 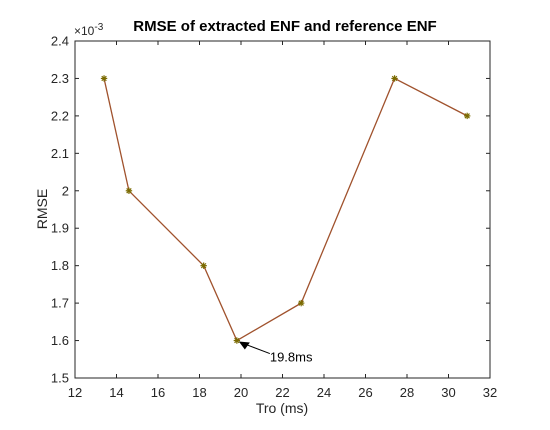 I want to click on x-axis-label: Tro (ms), so click(x=282, y=408).